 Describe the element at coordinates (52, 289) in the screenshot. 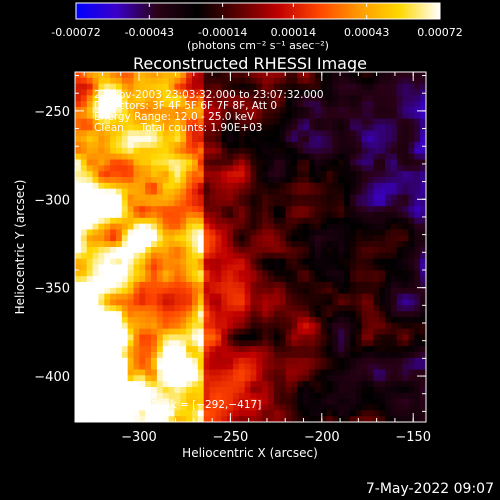

I see `y-tick-label: −350` at that location.